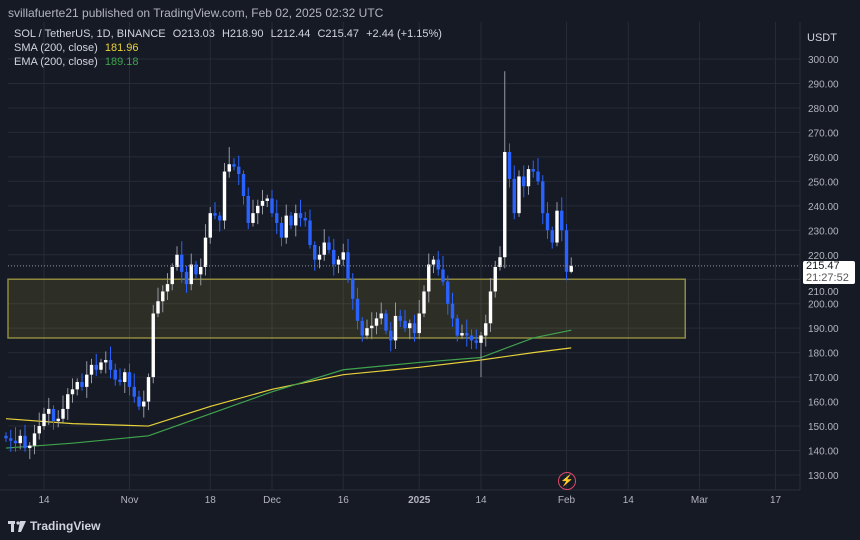 The image size is (860, 540). What do you see at coordinates (823, 292) in the screenshot?
I see `y-tick-label: 210.00` at bounding box center [823, 292].